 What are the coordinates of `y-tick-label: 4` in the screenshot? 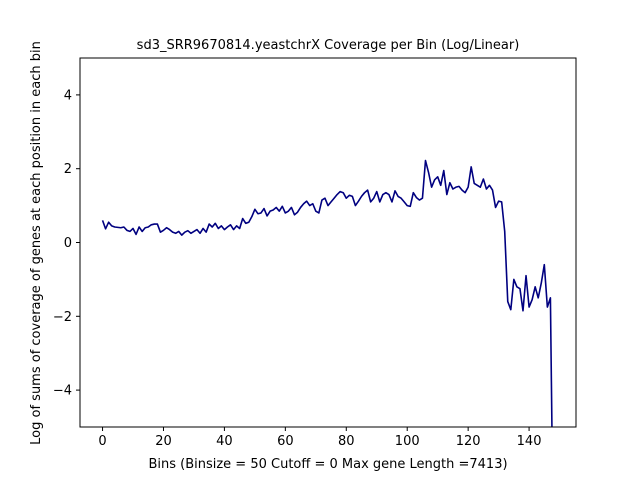 It's located at (68, 95).